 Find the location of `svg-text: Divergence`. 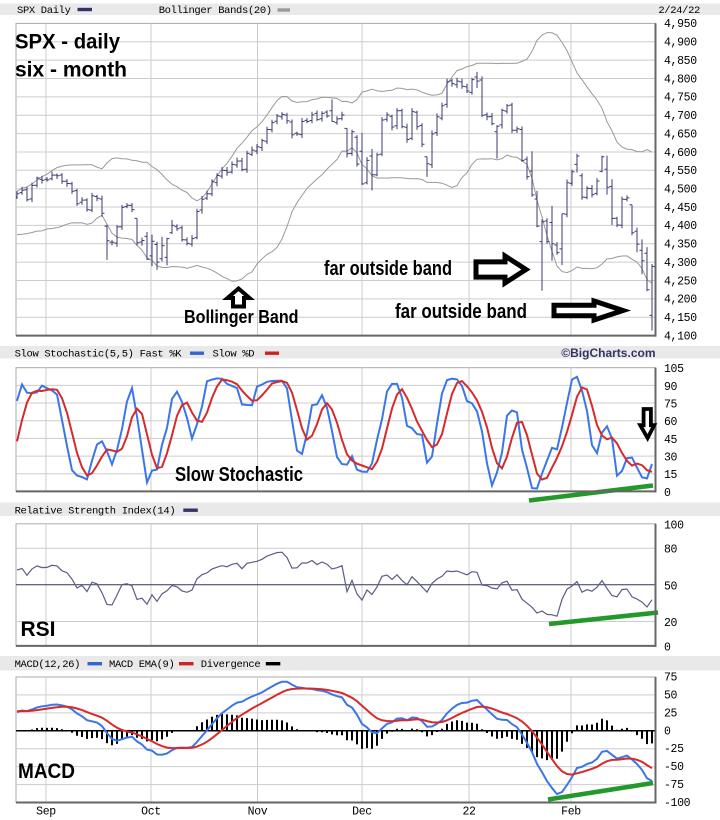

svg-text: Divergence is located at coordinates (231, 665).